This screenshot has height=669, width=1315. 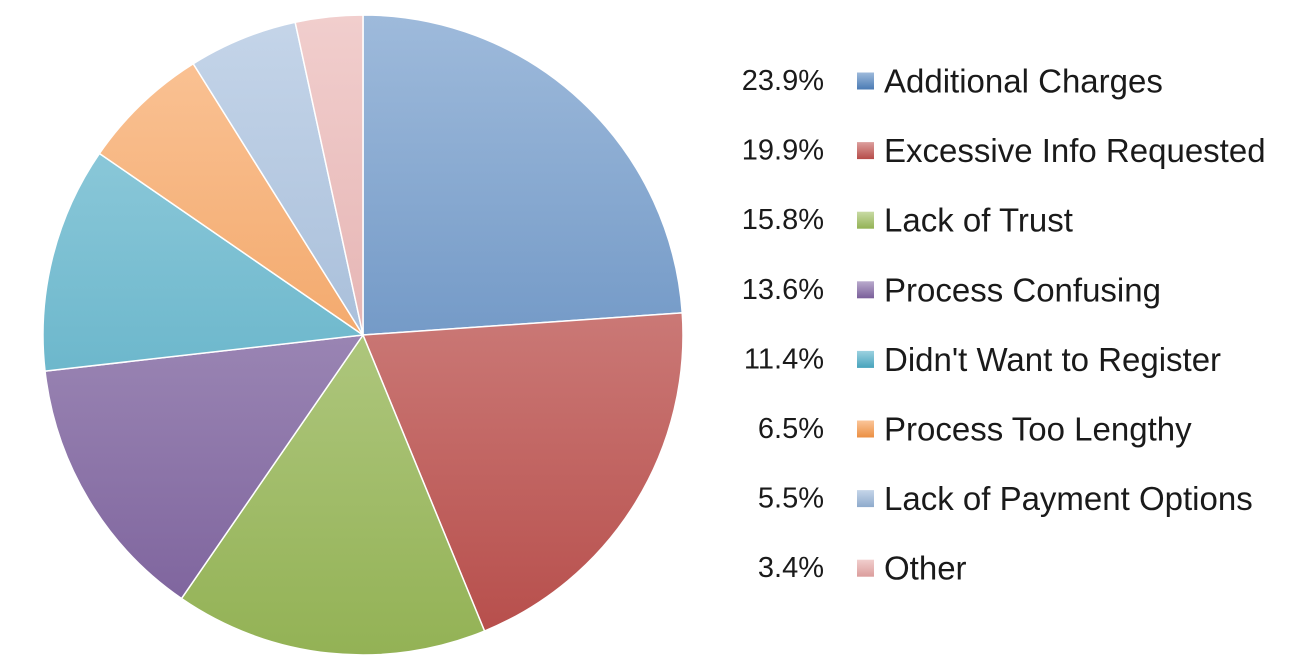 I want to click on legend-row-process-too-lengthy: 6.5% Process Too Lengthy, so click(x=975, y=429).